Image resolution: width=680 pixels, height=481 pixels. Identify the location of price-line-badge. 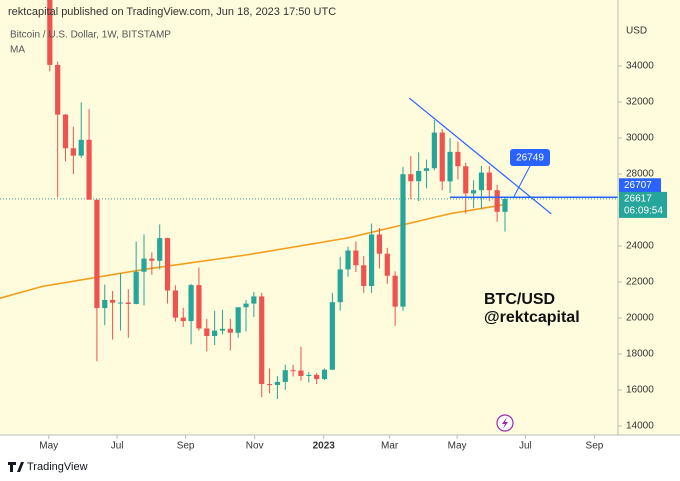
(640, 185).